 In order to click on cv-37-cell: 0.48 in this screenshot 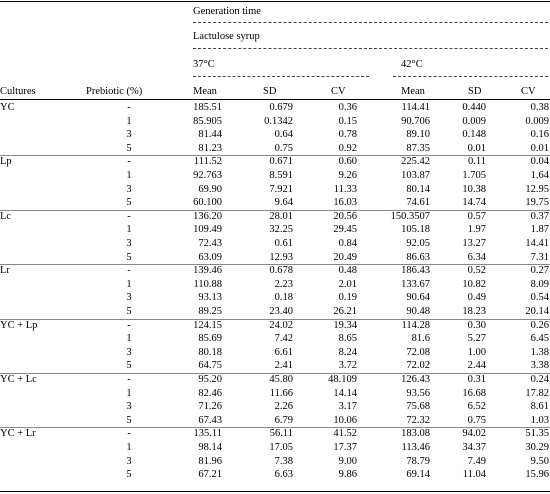, I will do `click(347, 271)`.